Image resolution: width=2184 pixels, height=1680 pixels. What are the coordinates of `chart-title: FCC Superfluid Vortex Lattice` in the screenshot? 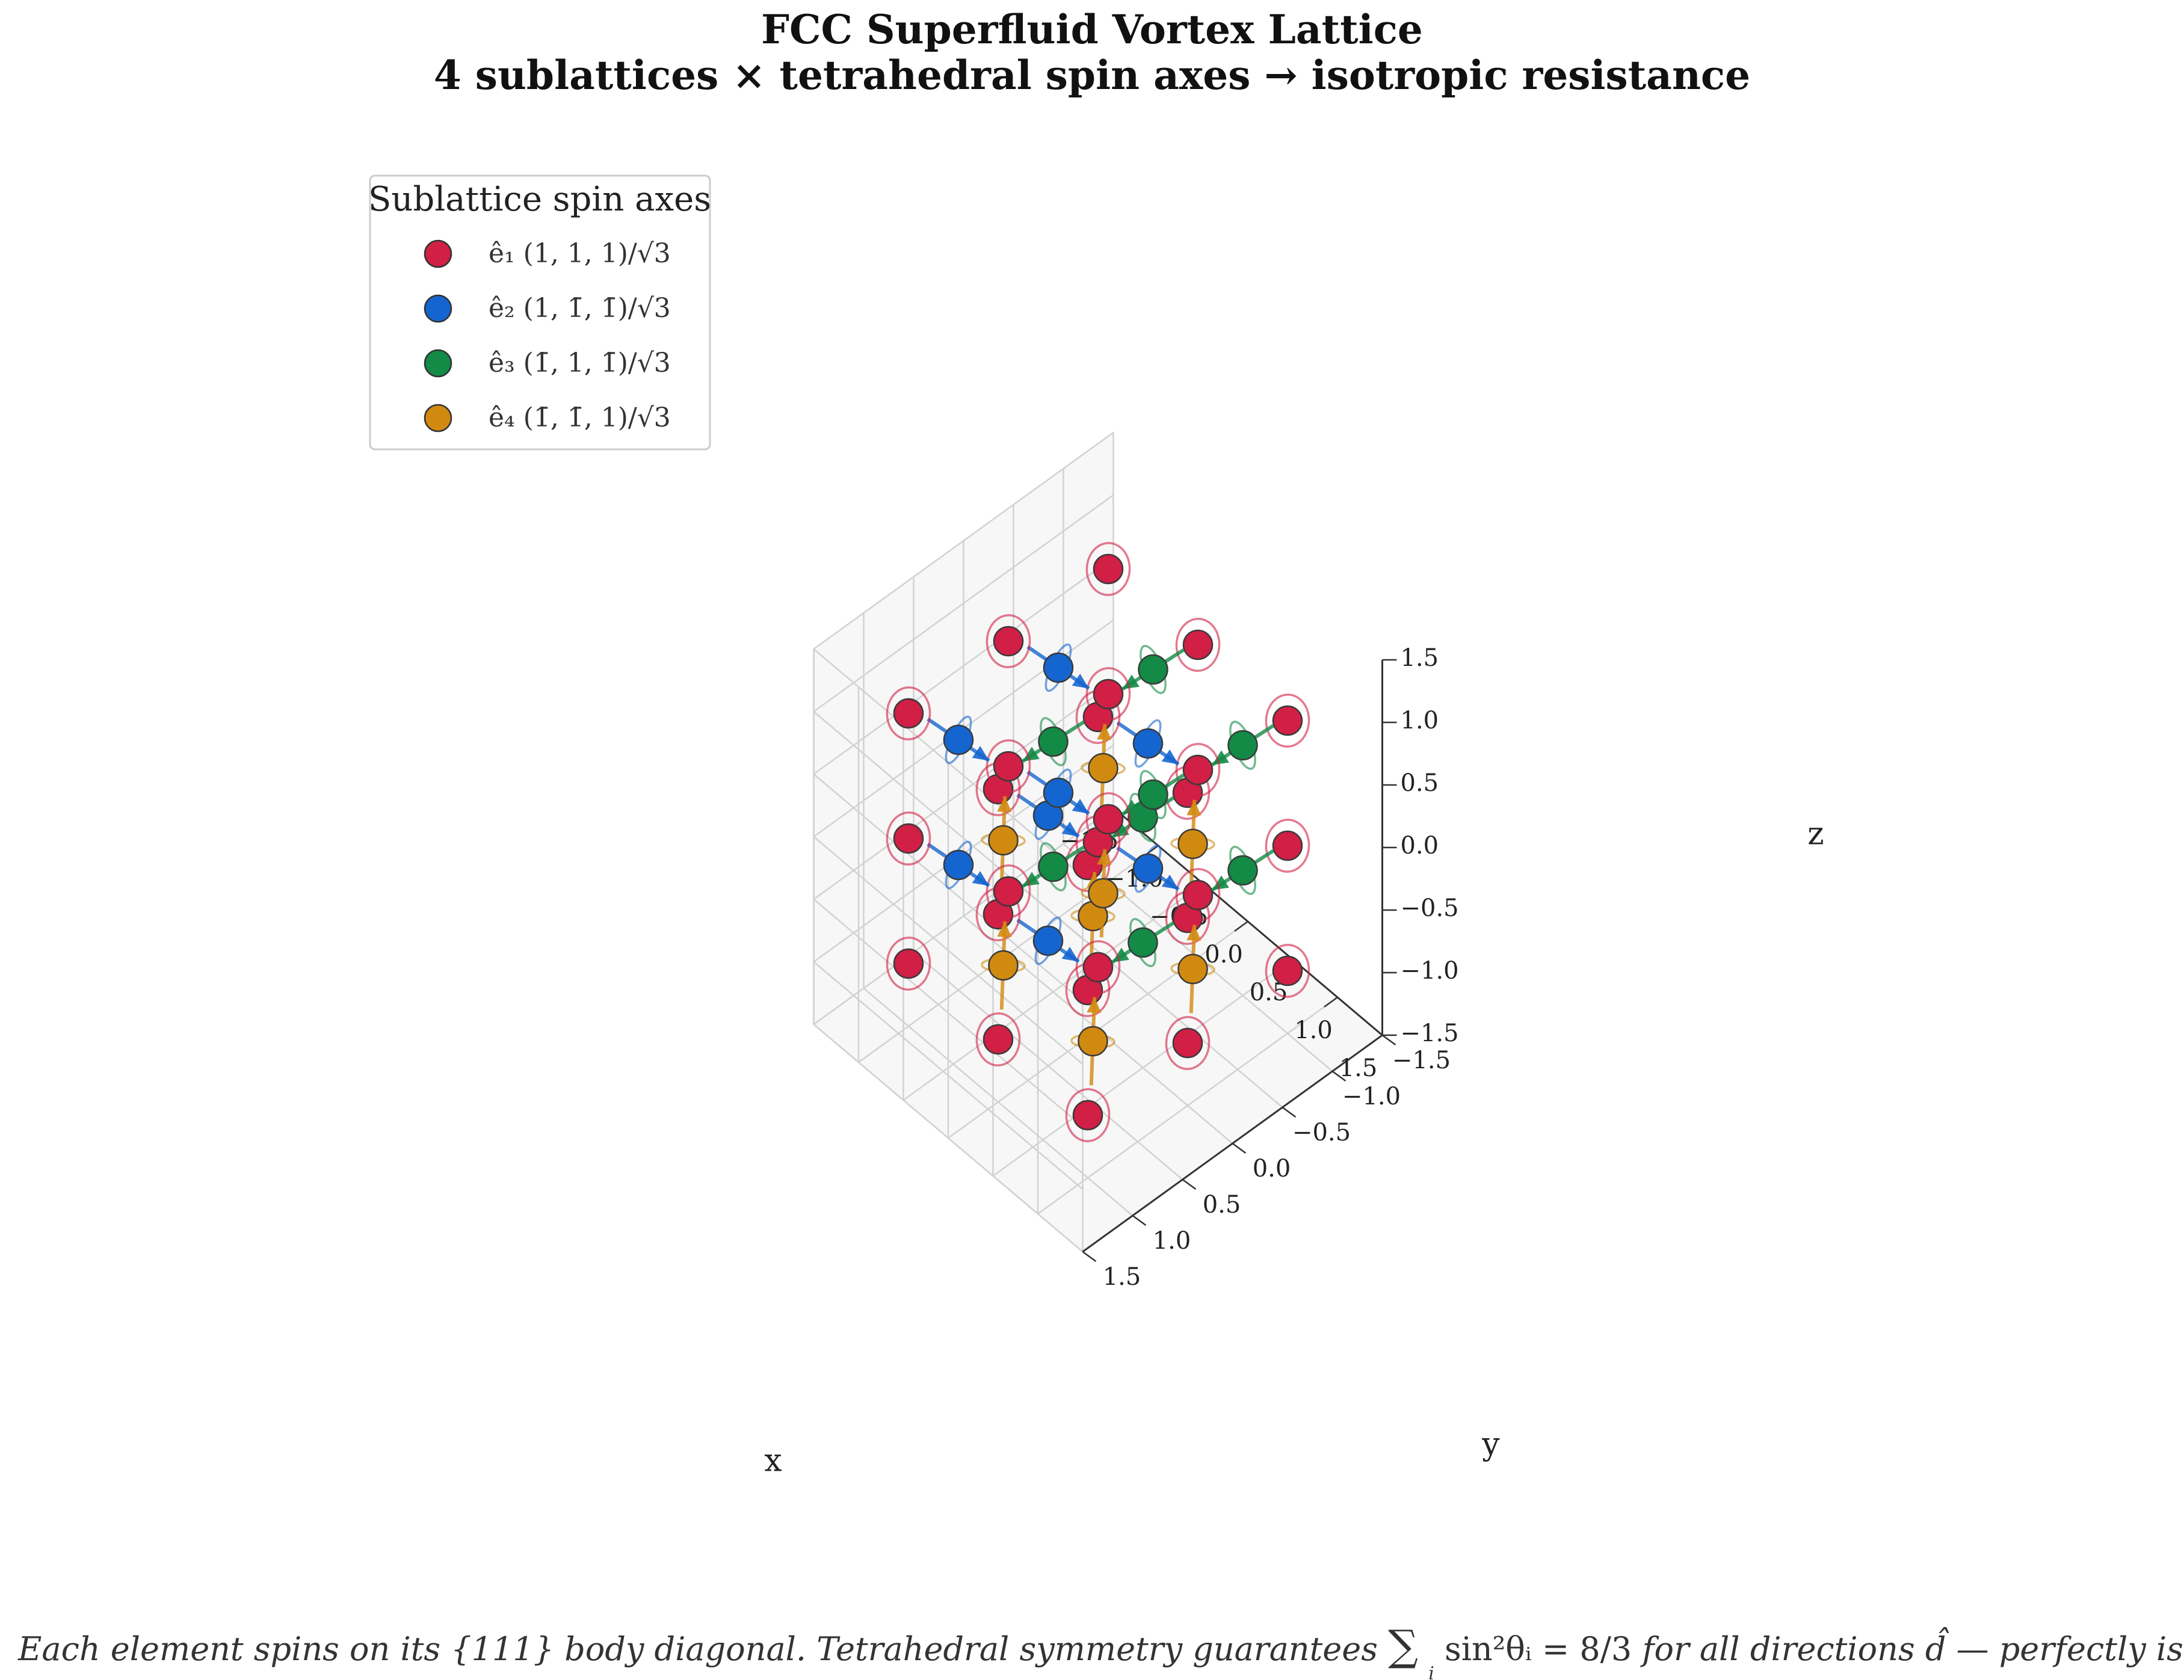 It's located at (1092, 29).